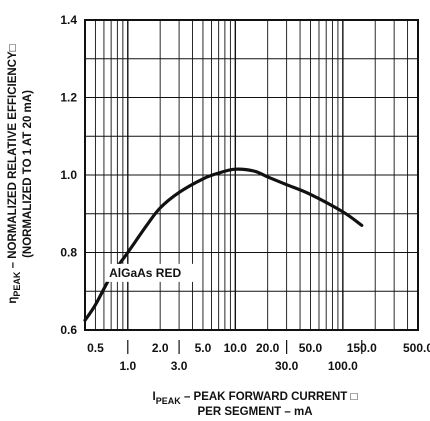 The image size is (430, 421). What do you see at coordinates (254, 412) in the screenshot?
I see `x-axis-title-line2: PER SEGMENT – mA` at bounding box center [254, 412].